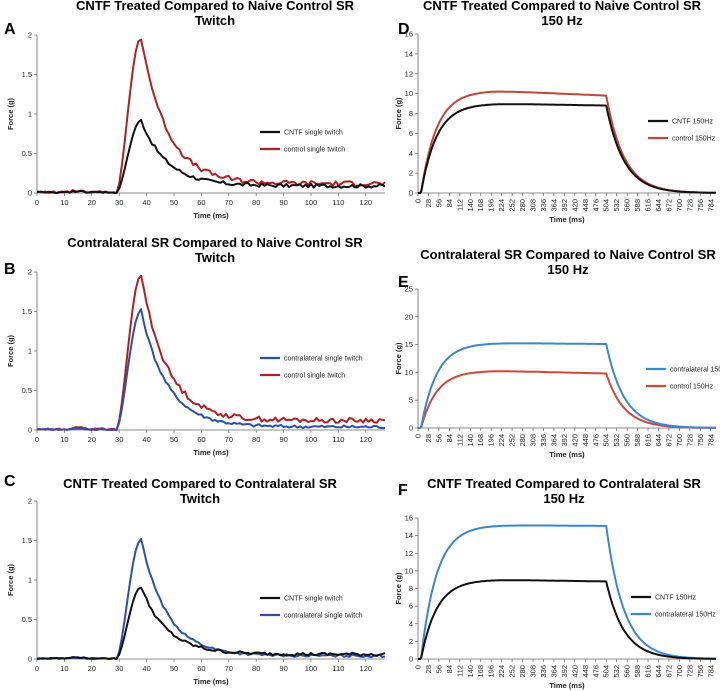 The height and width of the screenshot is (691, 720). I want to click on y-tick-label: 1, so click(30, 580).